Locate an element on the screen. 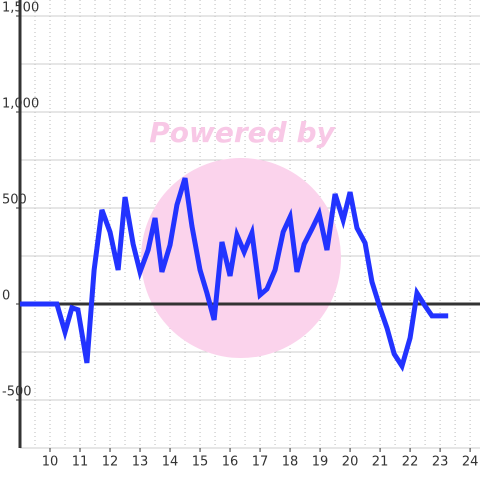  x-tick-label: 21 is located at coordinates (380, 462).